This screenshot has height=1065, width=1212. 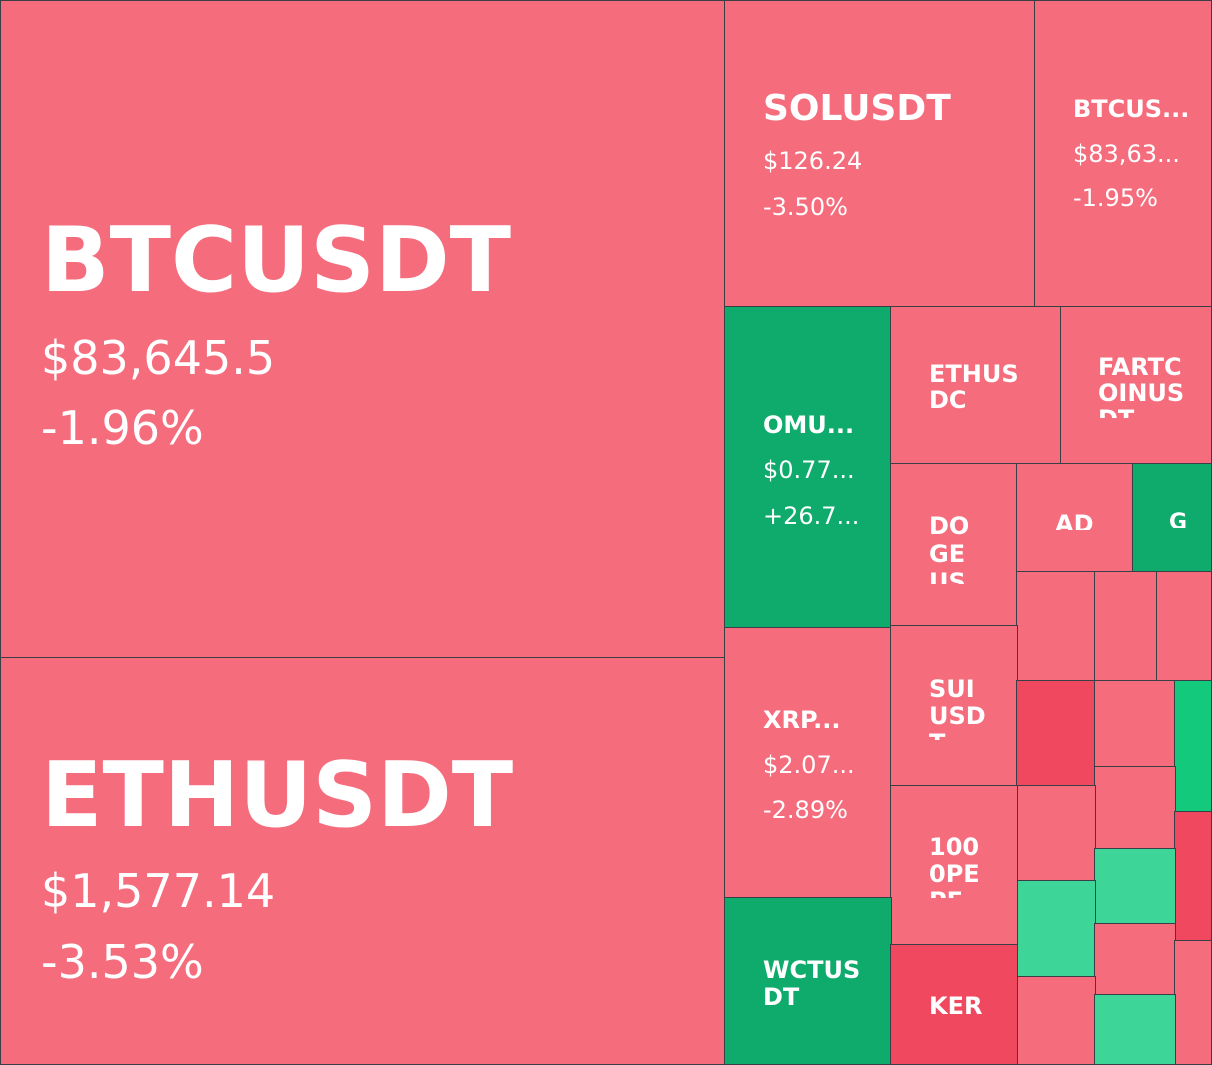 I want to click on tile-symbol: KER, so click(x=956, y=1006).